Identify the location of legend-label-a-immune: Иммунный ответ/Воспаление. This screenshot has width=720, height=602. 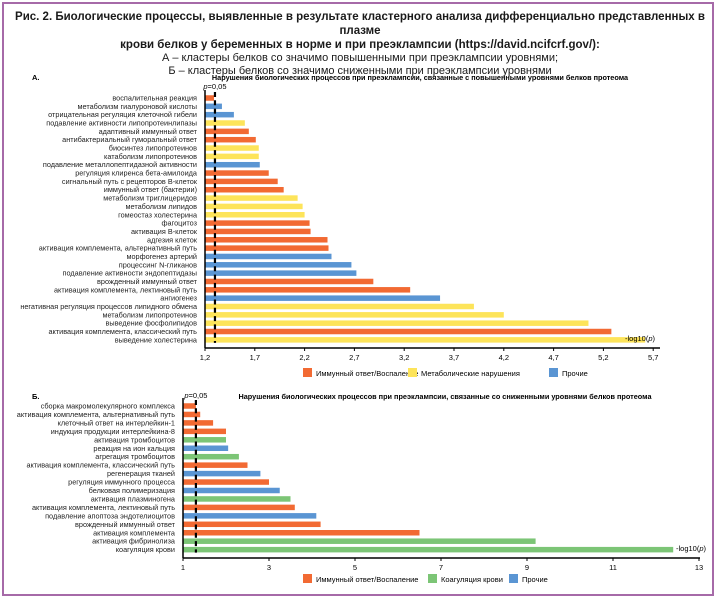
(367, 373).